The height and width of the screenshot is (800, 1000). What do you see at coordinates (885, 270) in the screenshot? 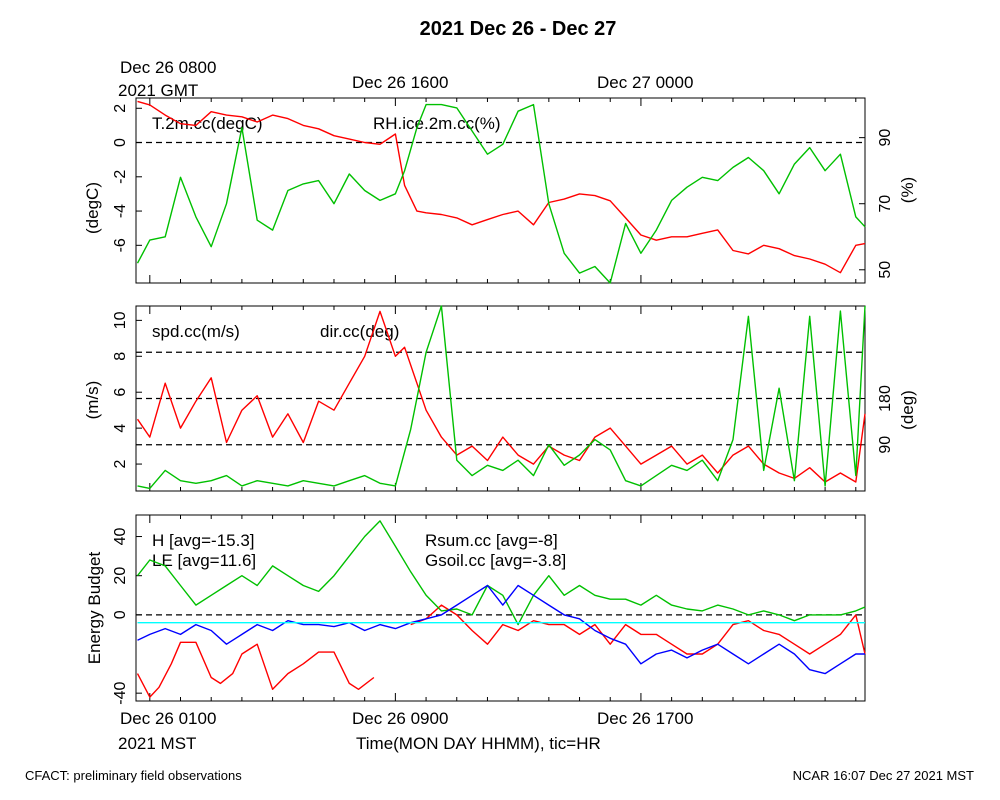
I see `y-tick-label-right: 50` at bounding box center [885, 270].